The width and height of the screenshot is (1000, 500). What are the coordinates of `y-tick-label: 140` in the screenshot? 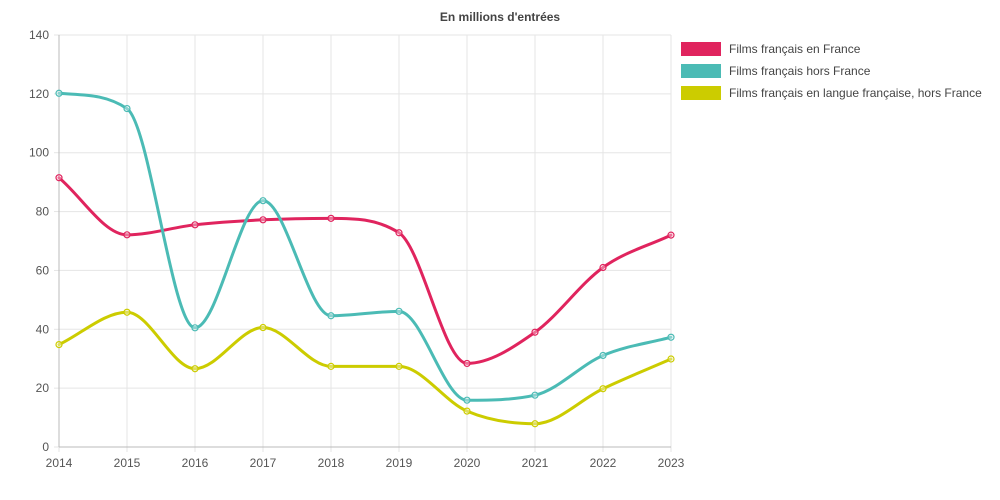 It's located at (39, 35).